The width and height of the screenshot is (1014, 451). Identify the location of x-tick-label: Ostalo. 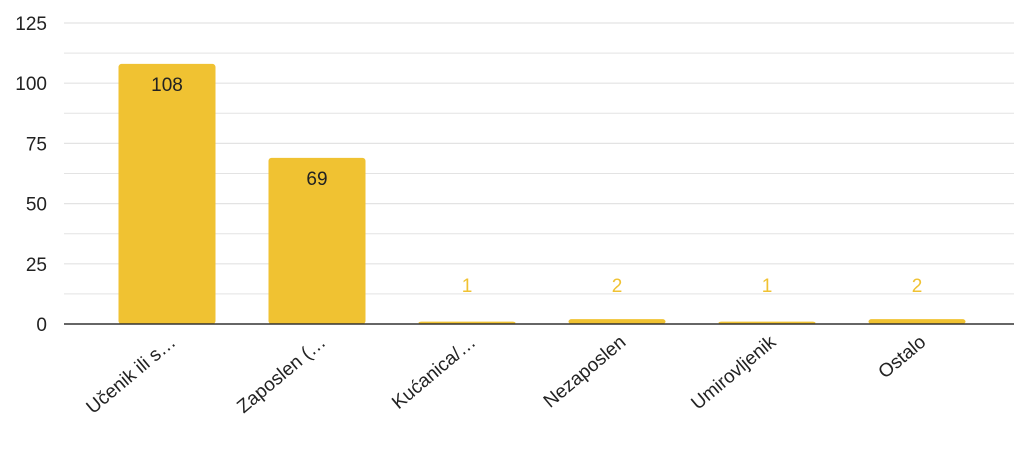
(903, 357).